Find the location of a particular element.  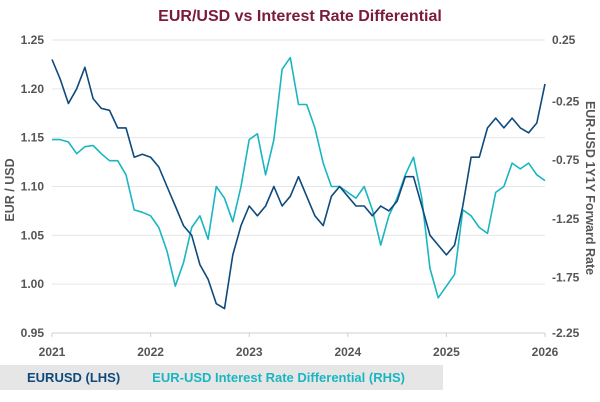

right-tick-label: -2.25 is located at coordinates (566, 333).